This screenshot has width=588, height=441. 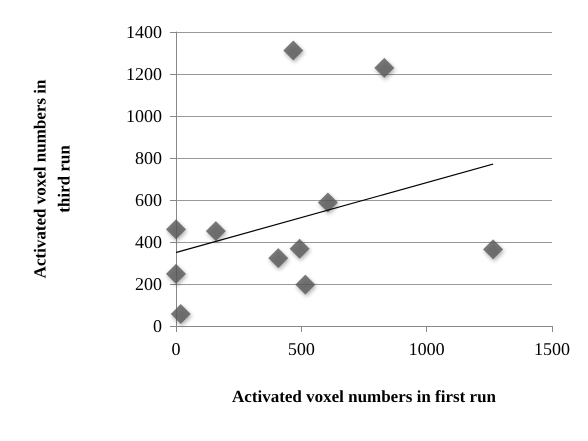 What do you see at coordinates (426, 349) in the screenshot?
I see `x-tick-label: 1000` at bounding box center [426, 349].